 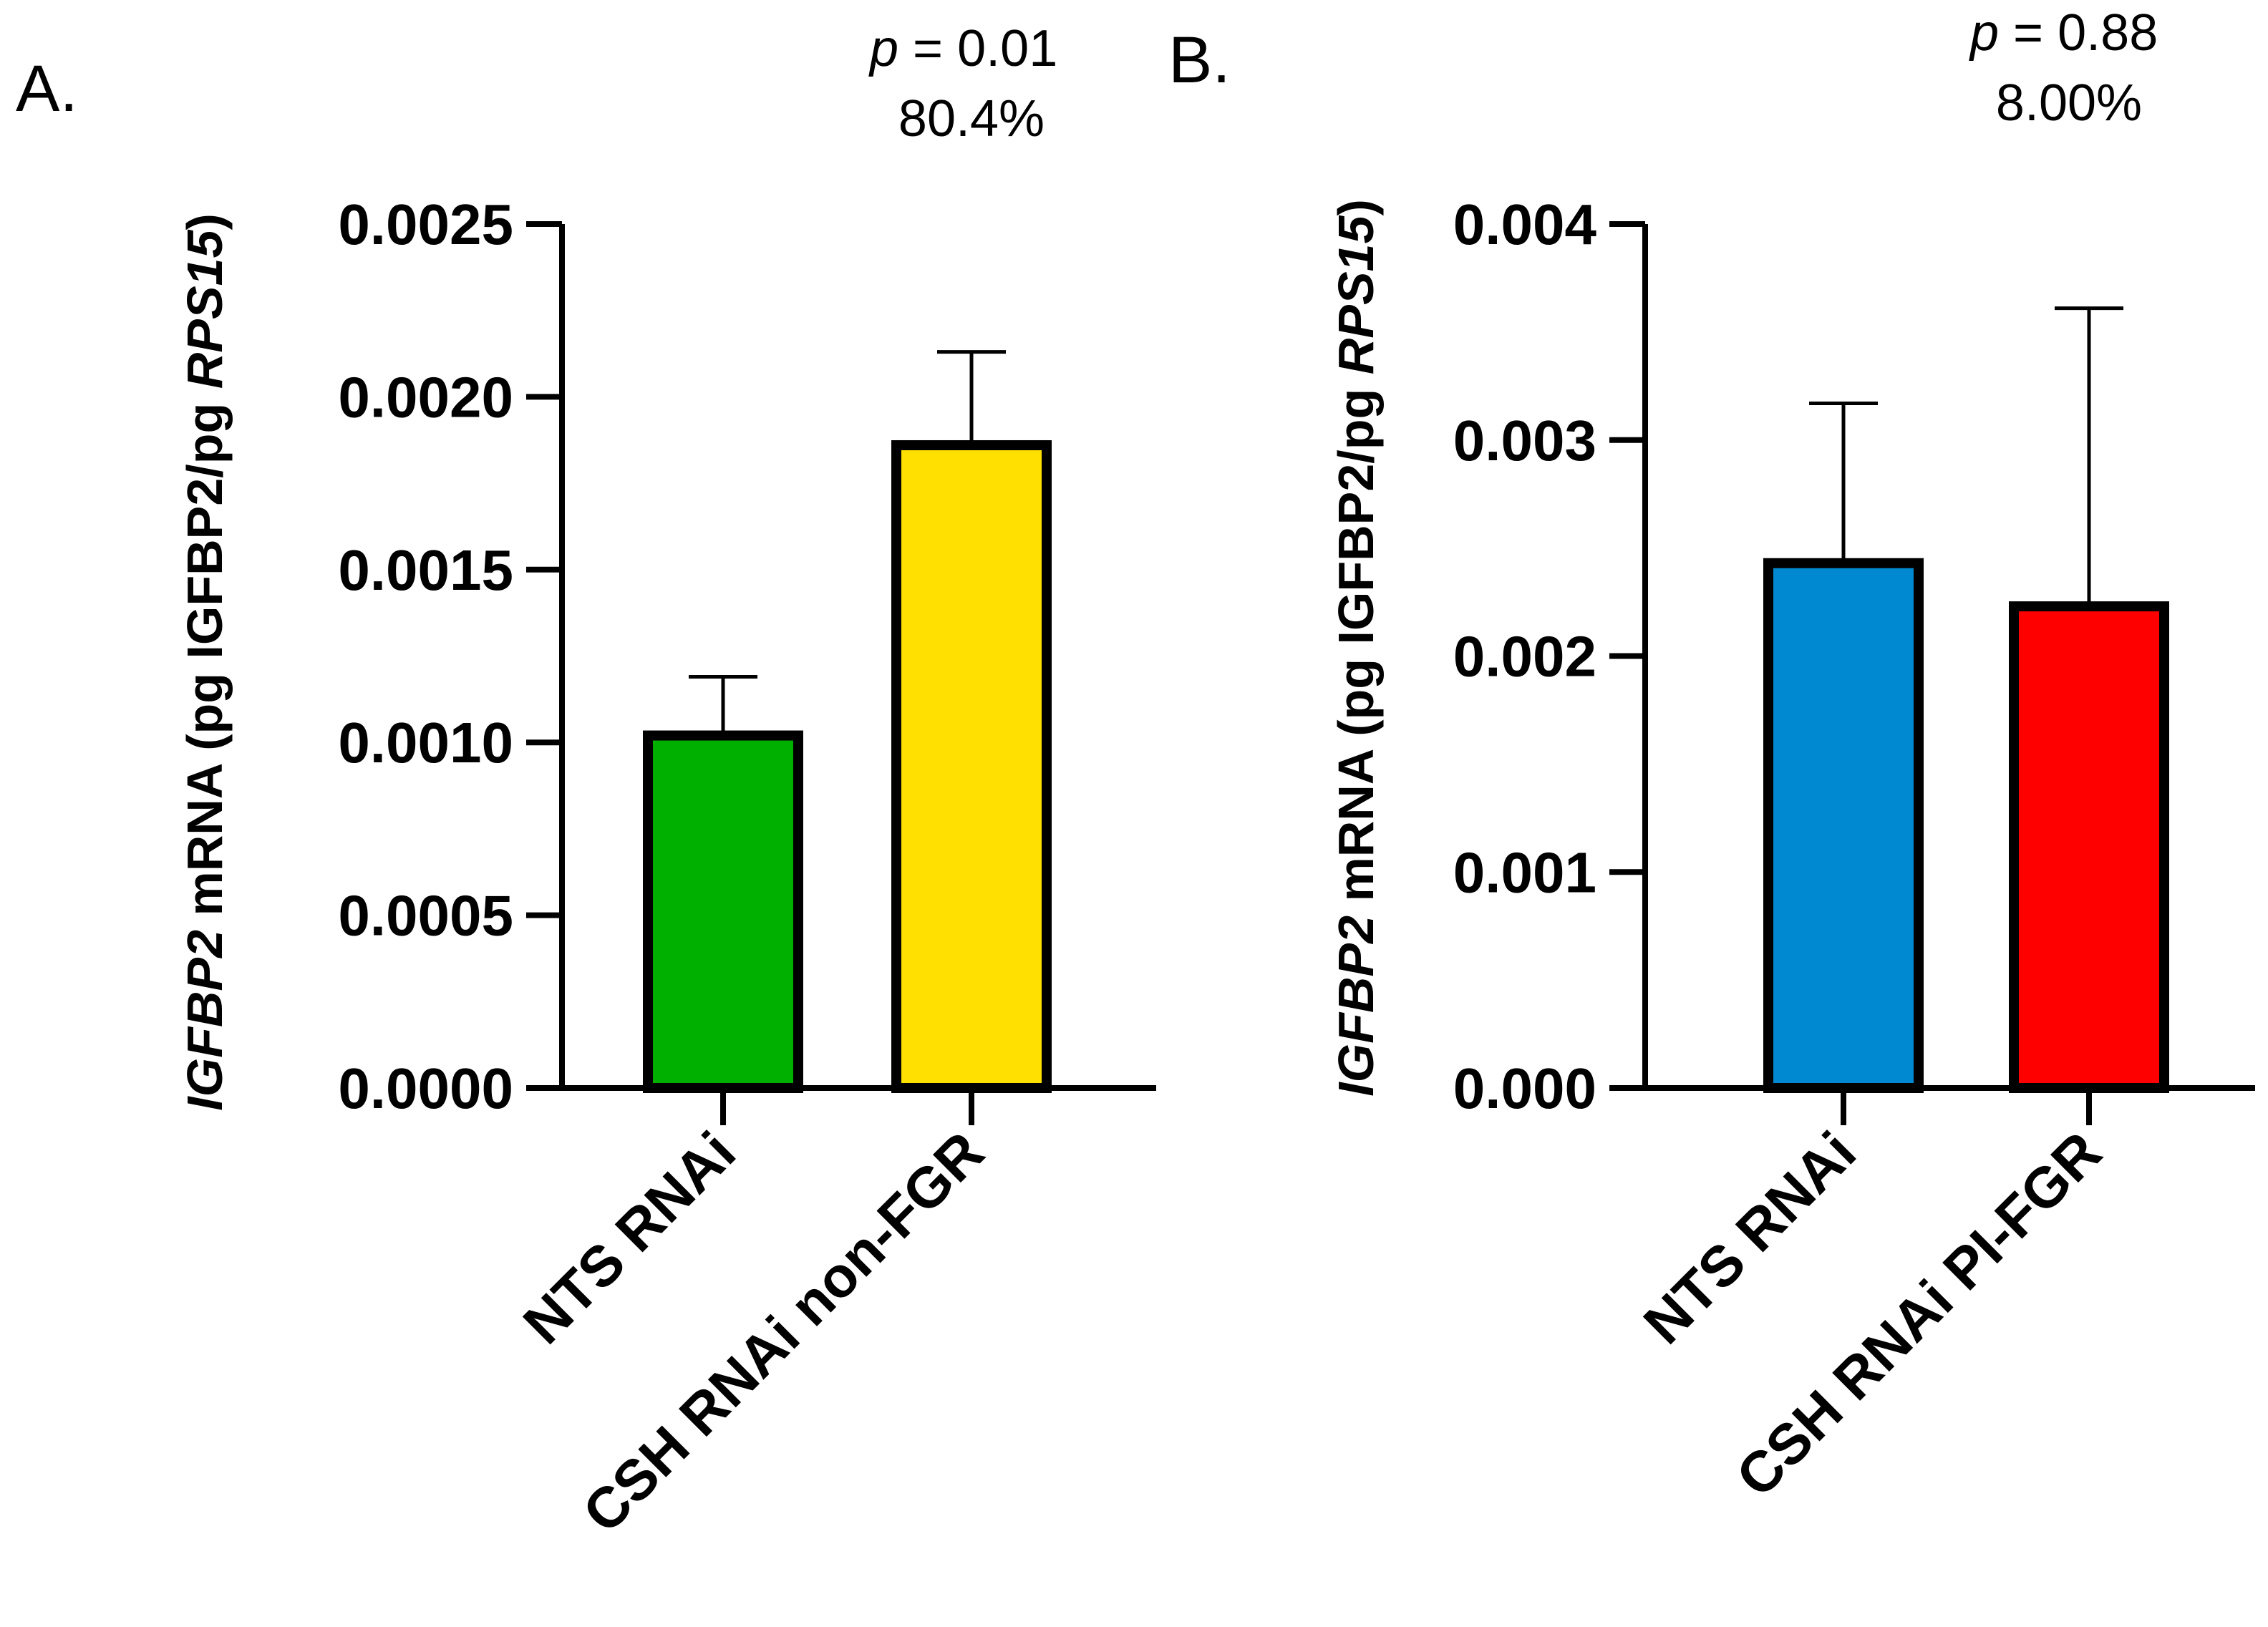 I want to click on panel-a-y-tick-label: 0.0010, so click(x=425, y=742).